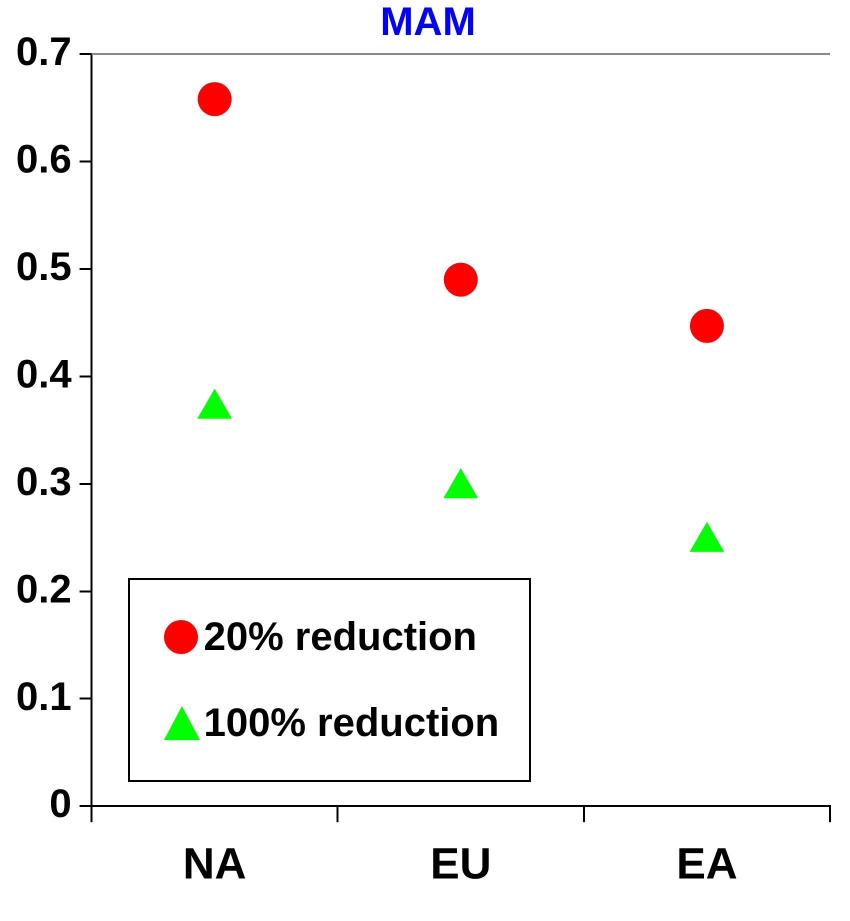  I want to click on y-tick-label: 0.2, so click(44, 589).